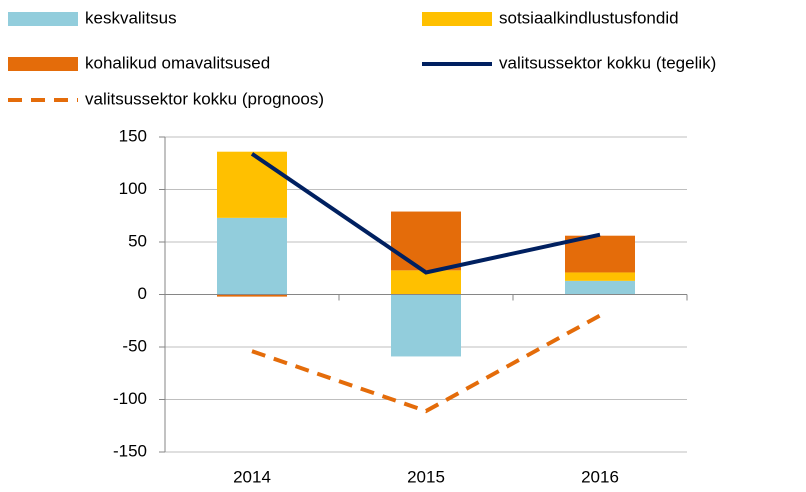 The height and width of the screenshot is (492, 806). Describe the element at coordinates (177, 62) in the screenshot. I see `legend-label: kohalikud omavalitsused` at that location.